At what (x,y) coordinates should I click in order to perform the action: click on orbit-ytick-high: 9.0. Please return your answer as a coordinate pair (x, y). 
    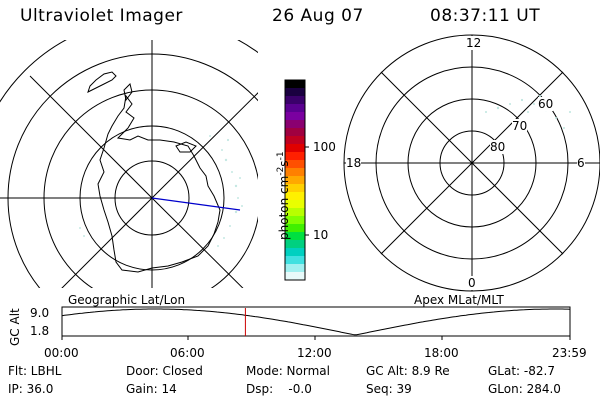
    Looking at the image, I should click on (40, 313).